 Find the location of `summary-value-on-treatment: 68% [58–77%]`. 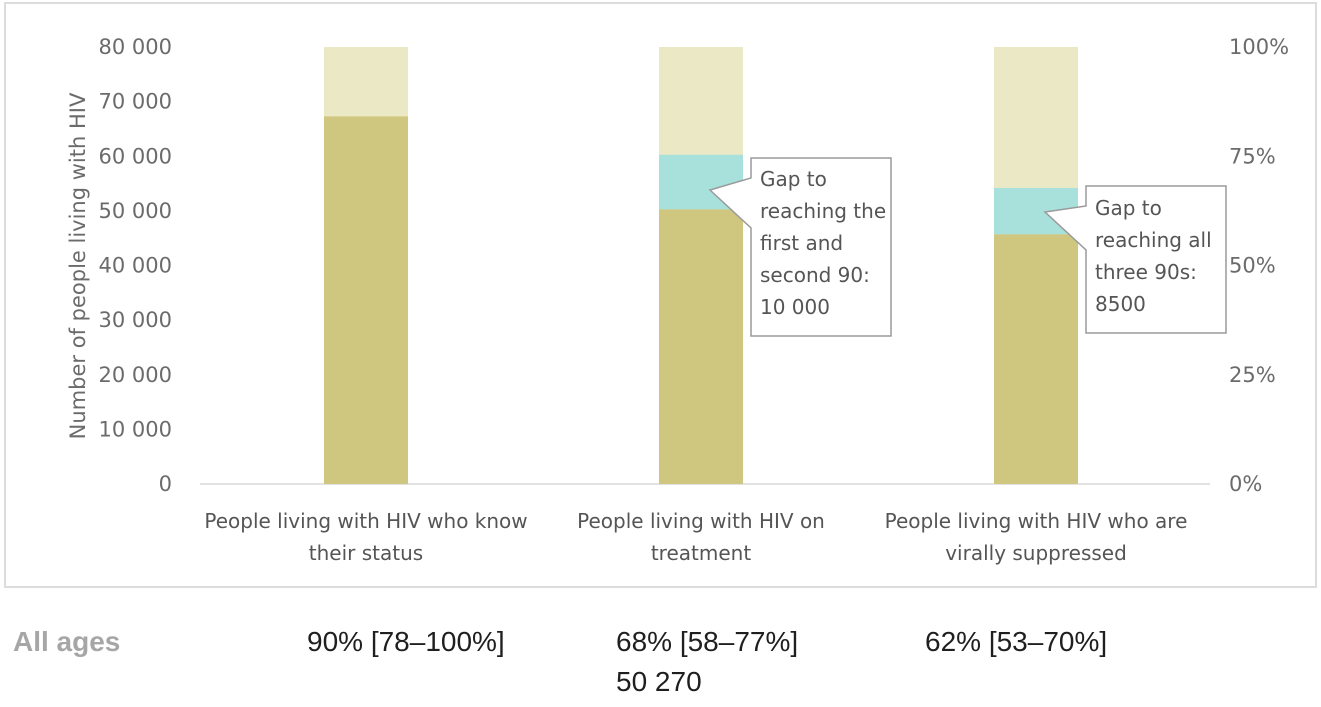

summary-value-on-treatment: 68% [58–77%] is located at coordinates (707, 641).